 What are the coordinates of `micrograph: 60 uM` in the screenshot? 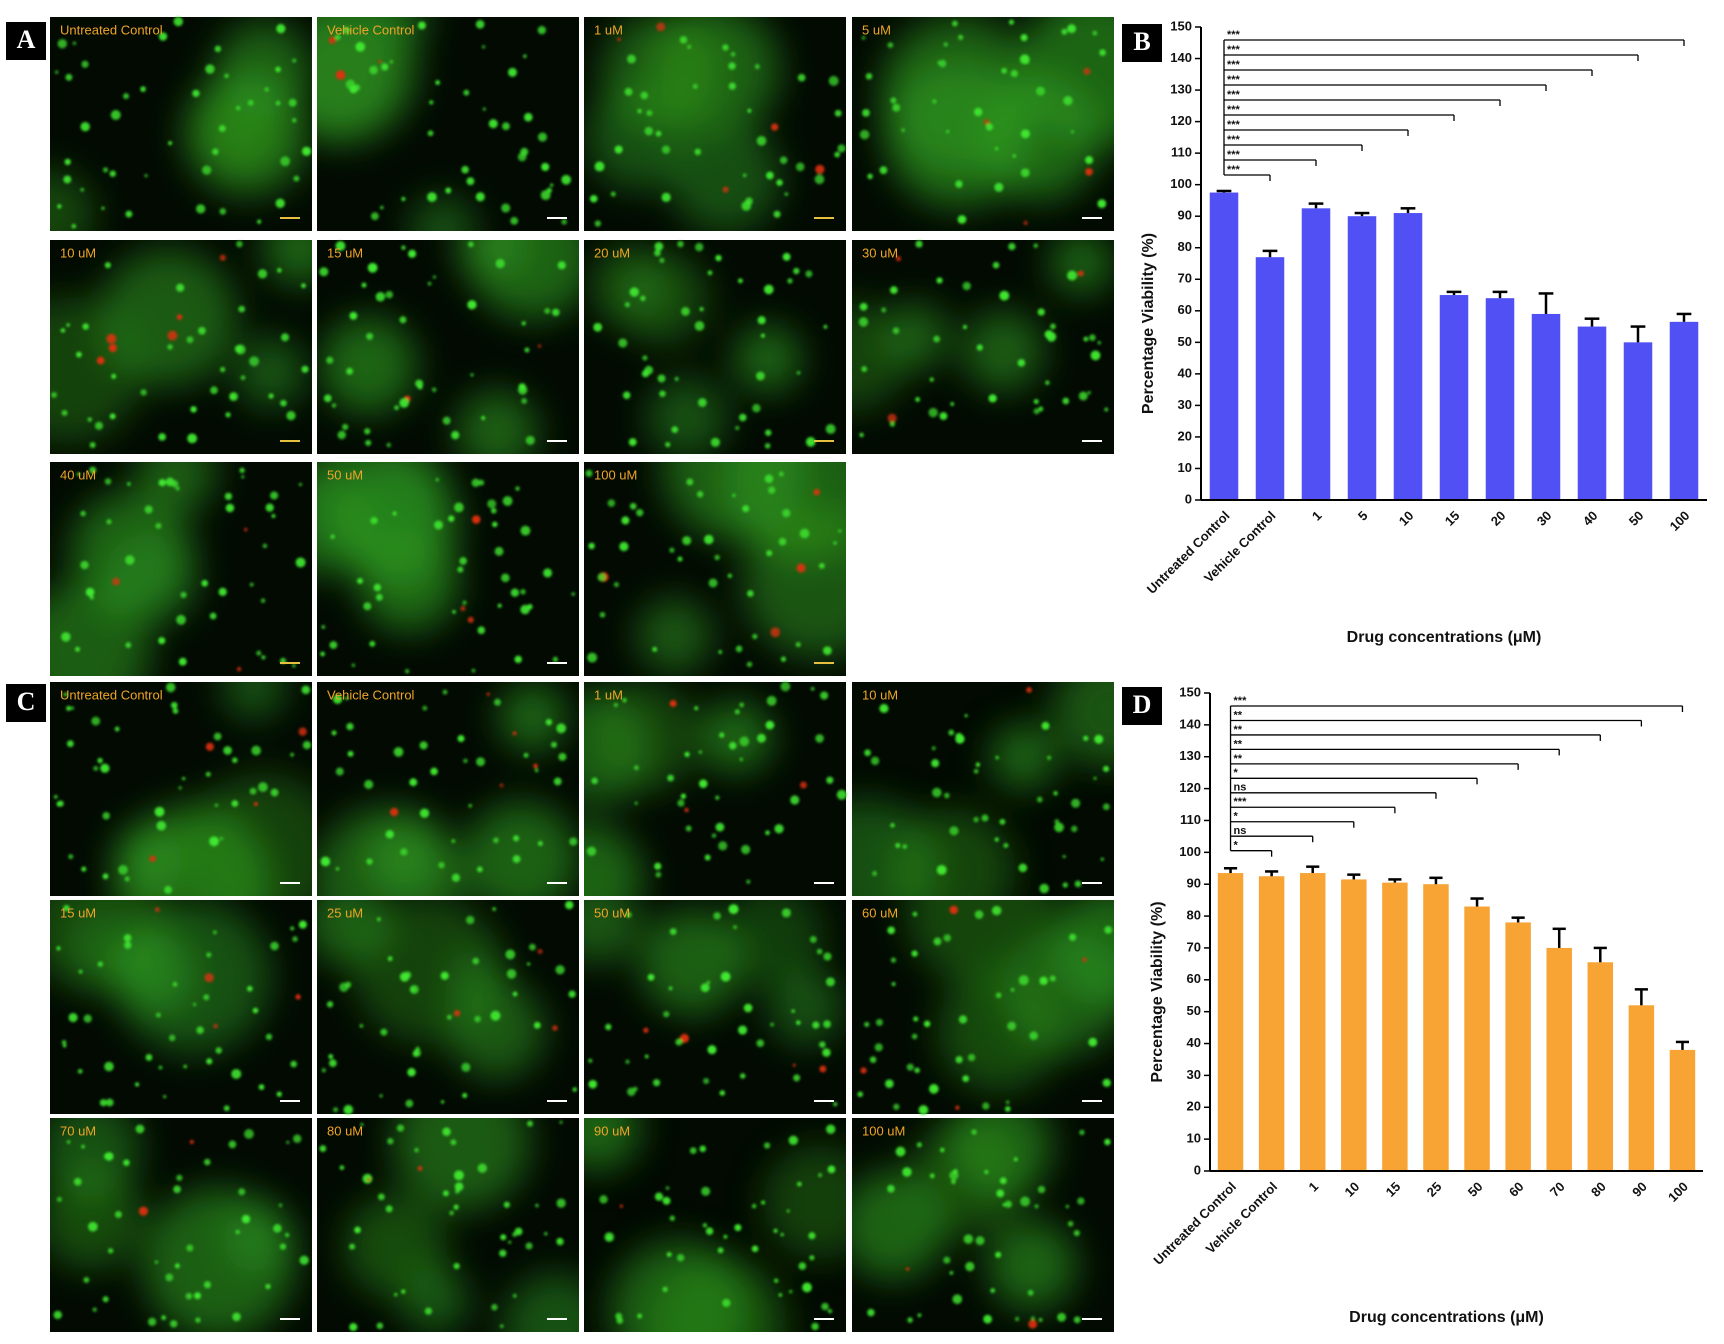 It's located at (983, 1007).